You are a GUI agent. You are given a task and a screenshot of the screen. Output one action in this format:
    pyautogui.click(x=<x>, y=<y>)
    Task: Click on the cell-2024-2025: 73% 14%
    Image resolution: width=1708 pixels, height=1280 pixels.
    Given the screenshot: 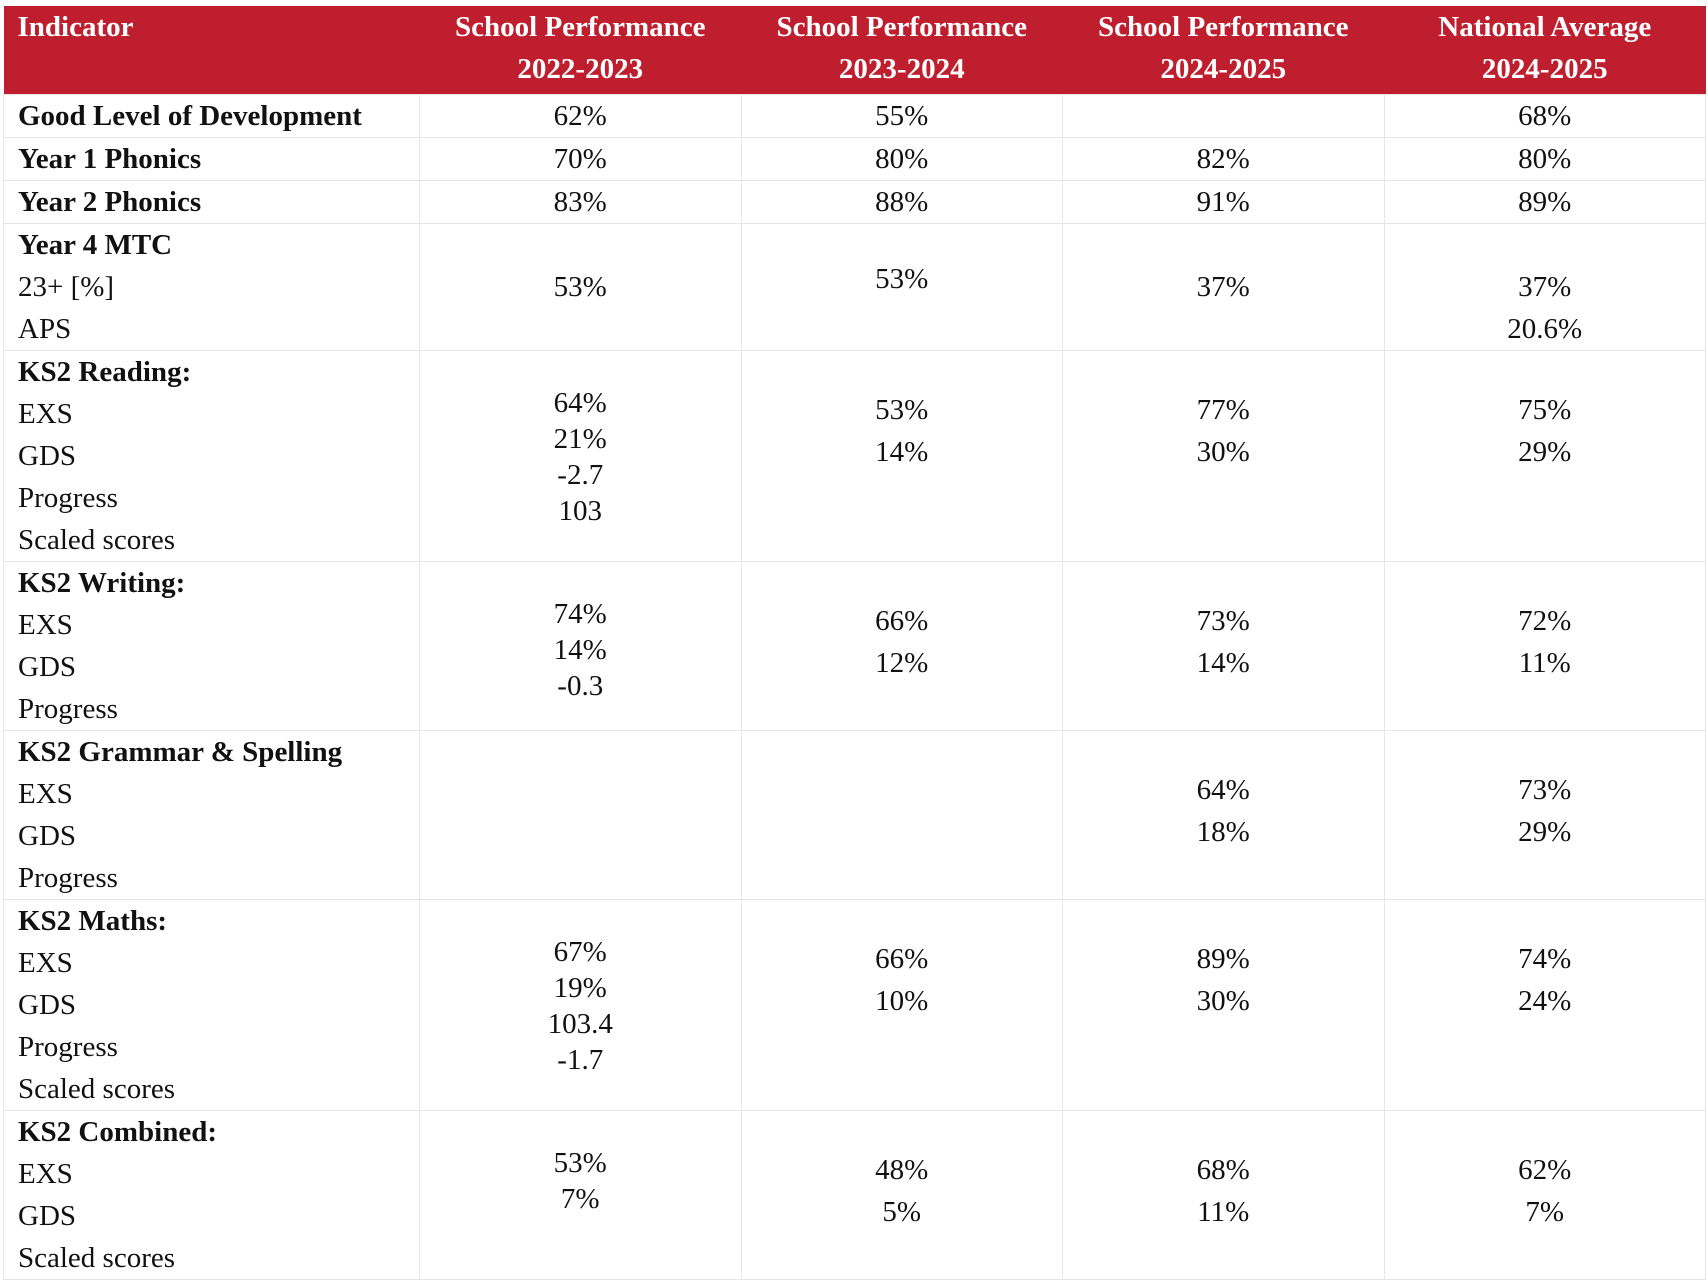 What is the action you would take?
    pyautogui.click(x=1223, y=646)
    